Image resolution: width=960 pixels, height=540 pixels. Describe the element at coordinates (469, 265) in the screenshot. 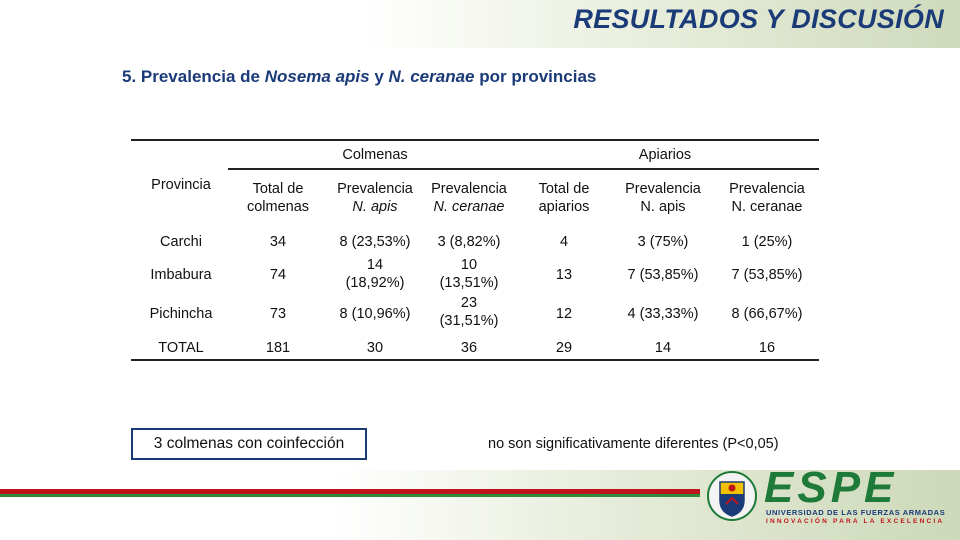

I see `cell-line: 10` at that location.